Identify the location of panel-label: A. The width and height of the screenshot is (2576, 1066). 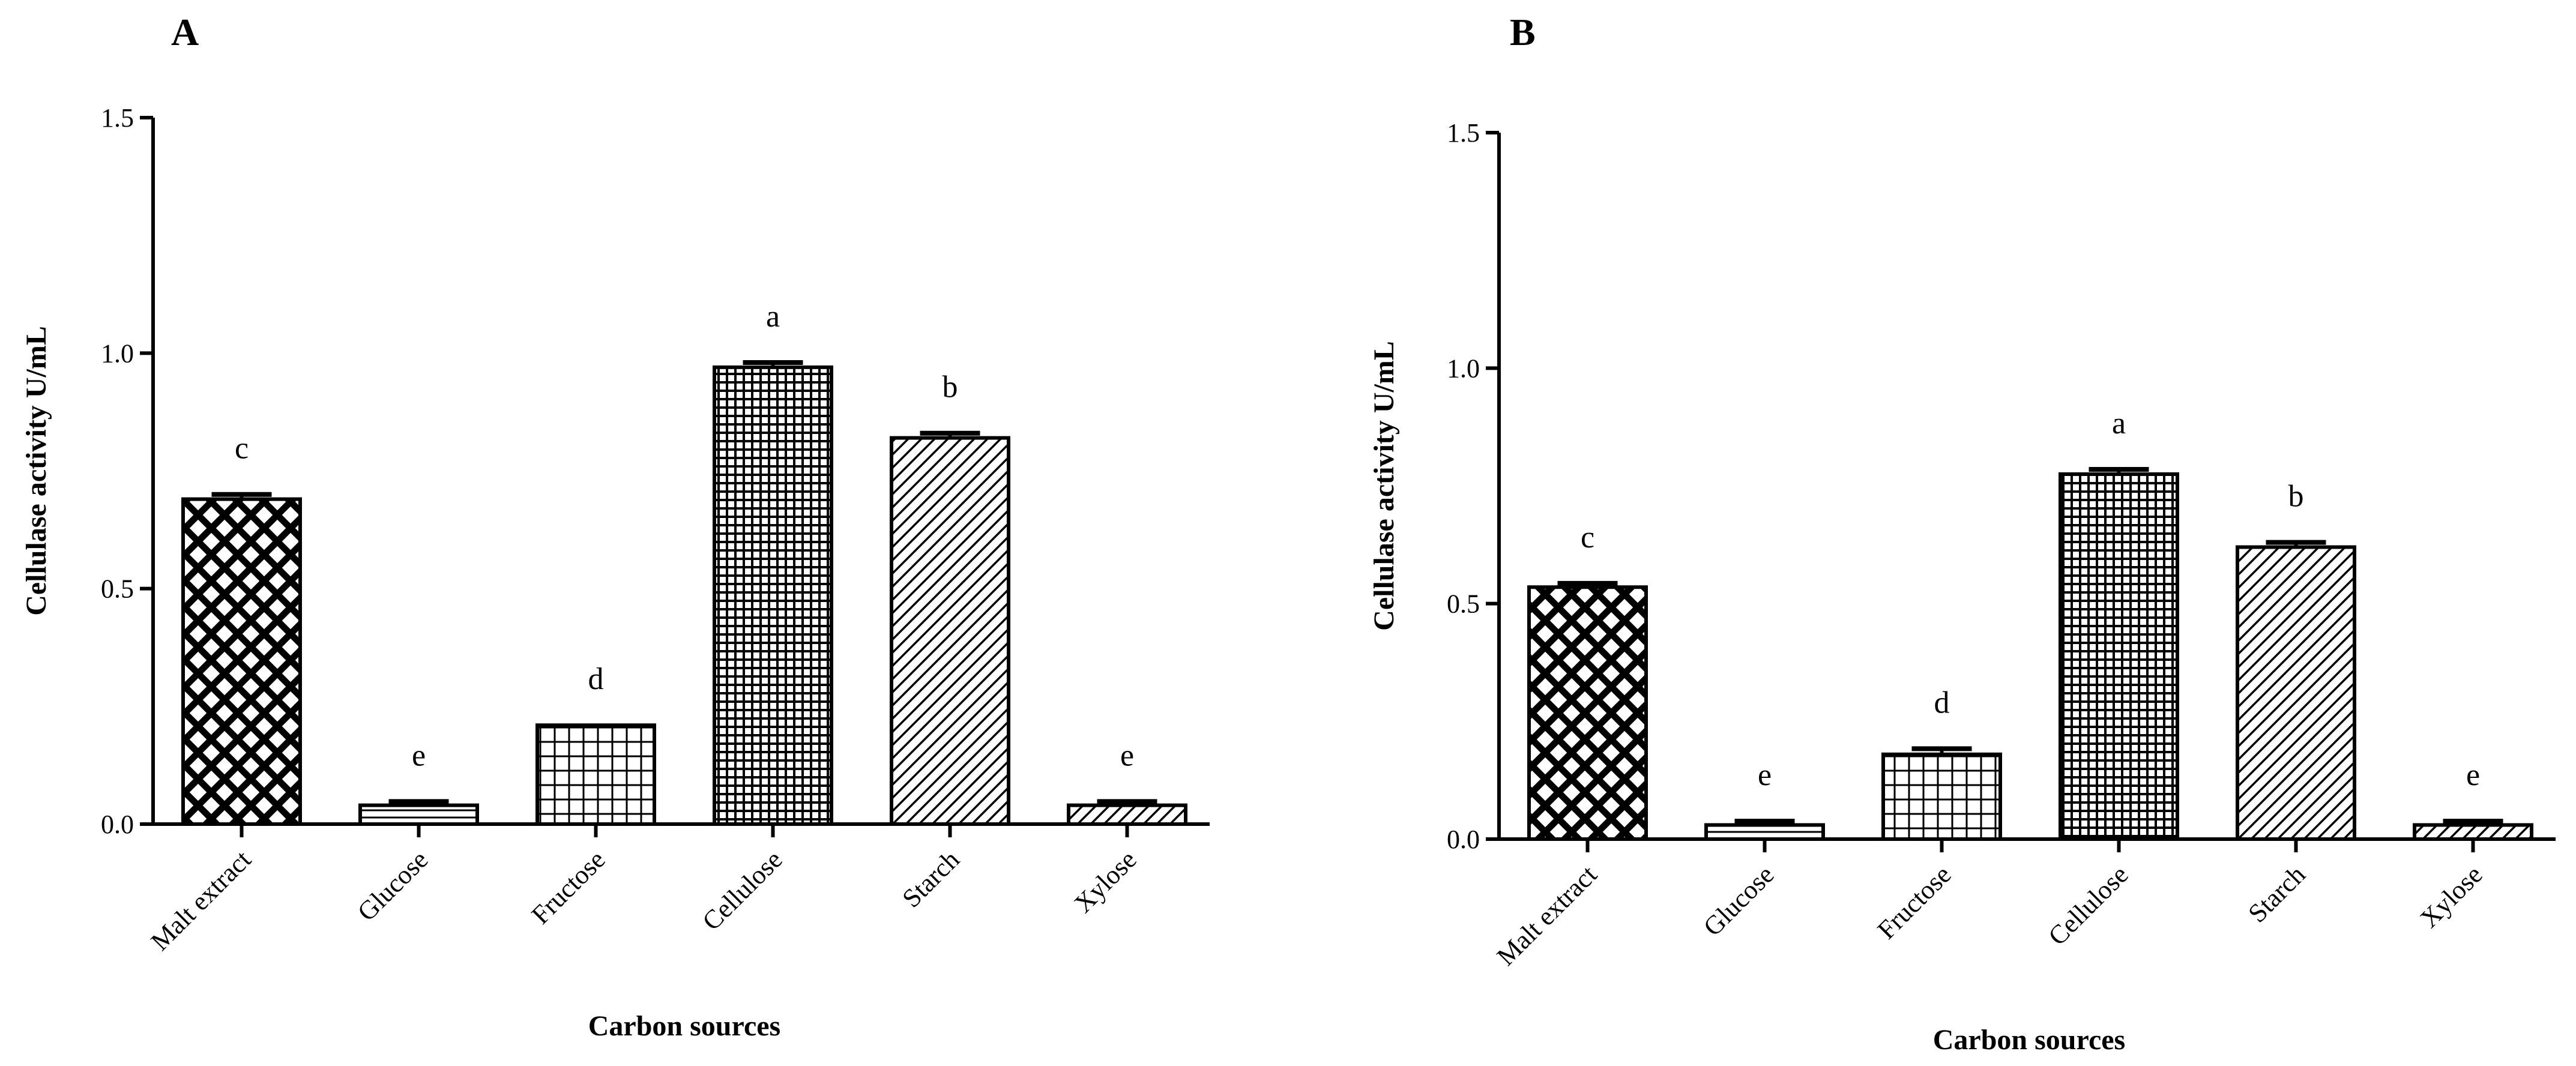
(185, 32).